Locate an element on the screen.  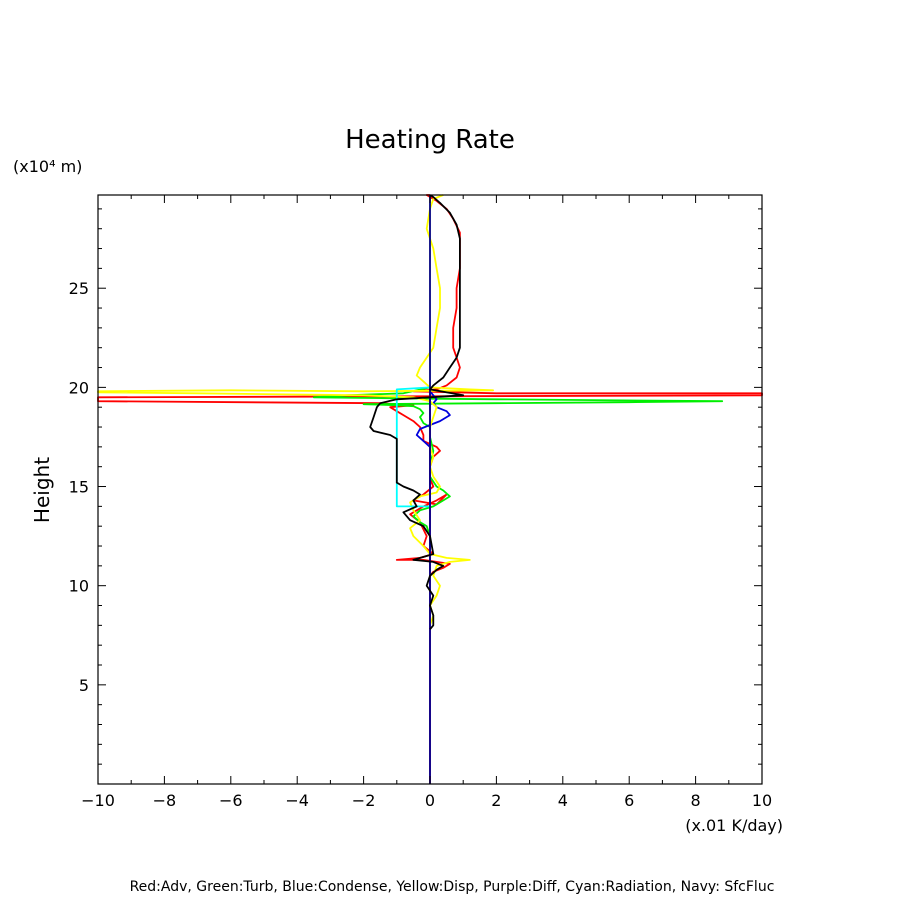
y-tick-label: 20 is located at coordinates (79, 387).